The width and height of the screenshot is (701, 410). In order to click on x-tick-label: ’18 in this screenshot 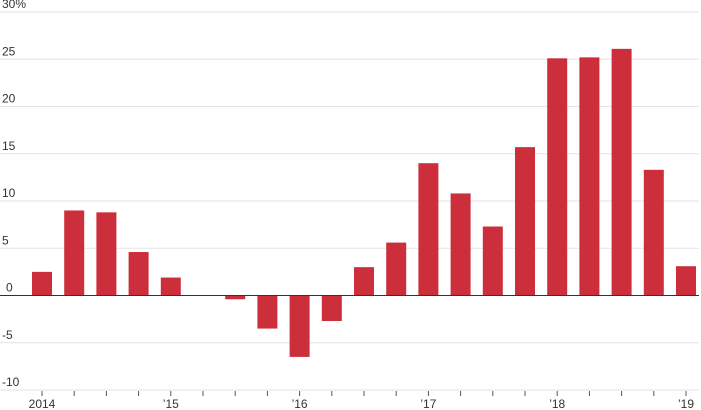, I will do `click(557, 403)`.